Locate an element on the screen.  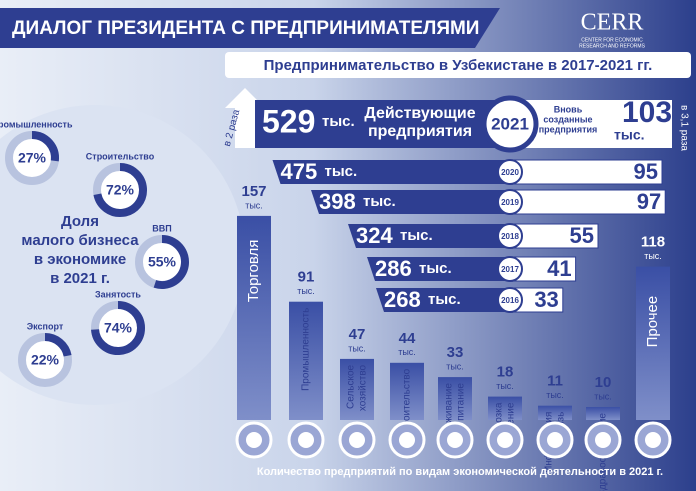
donut-value: 74% is located at coordinates (118, 328).